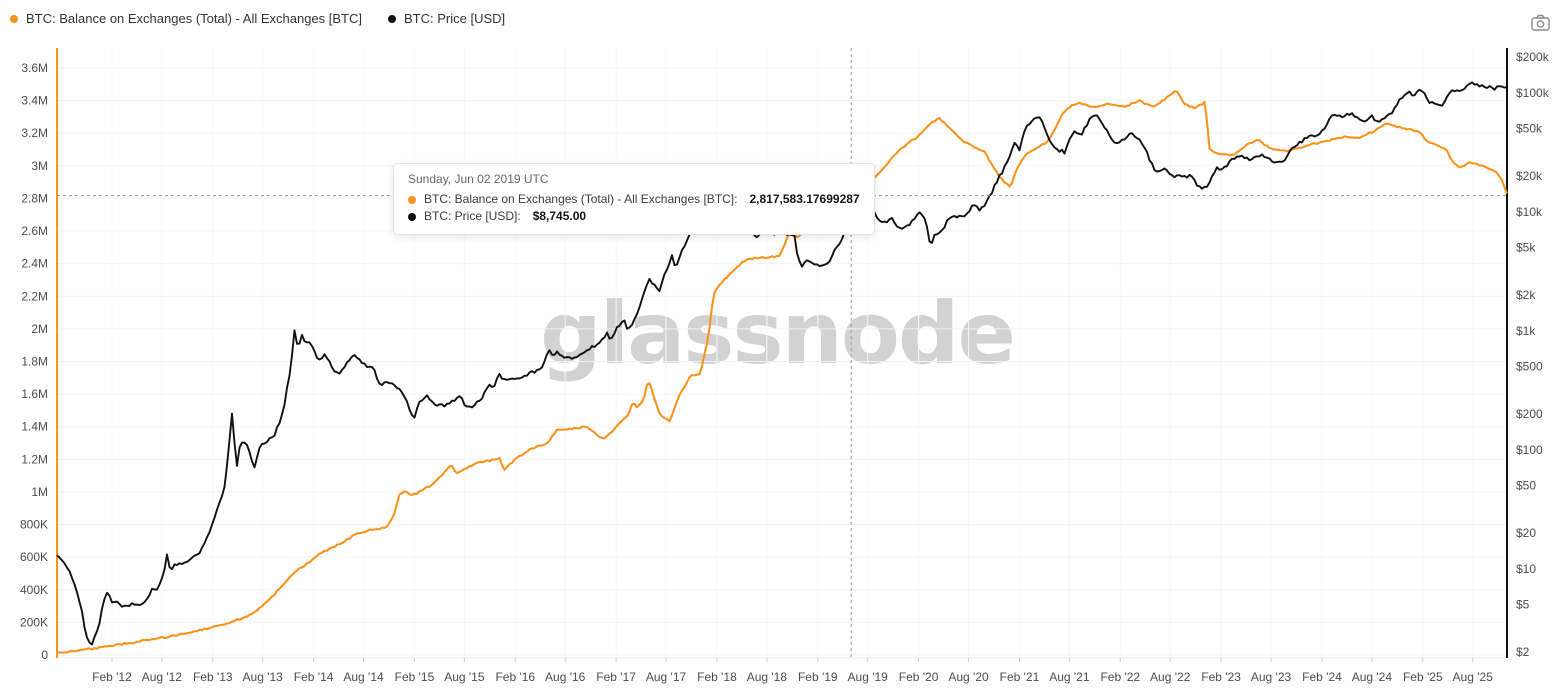 The width and height of the screenshot is (1568, 692). What do you see at coordinates (34, 68) in the screenshot?
I see `left-axis-tick-label: 3.6M` at bounding box center [34, 68].